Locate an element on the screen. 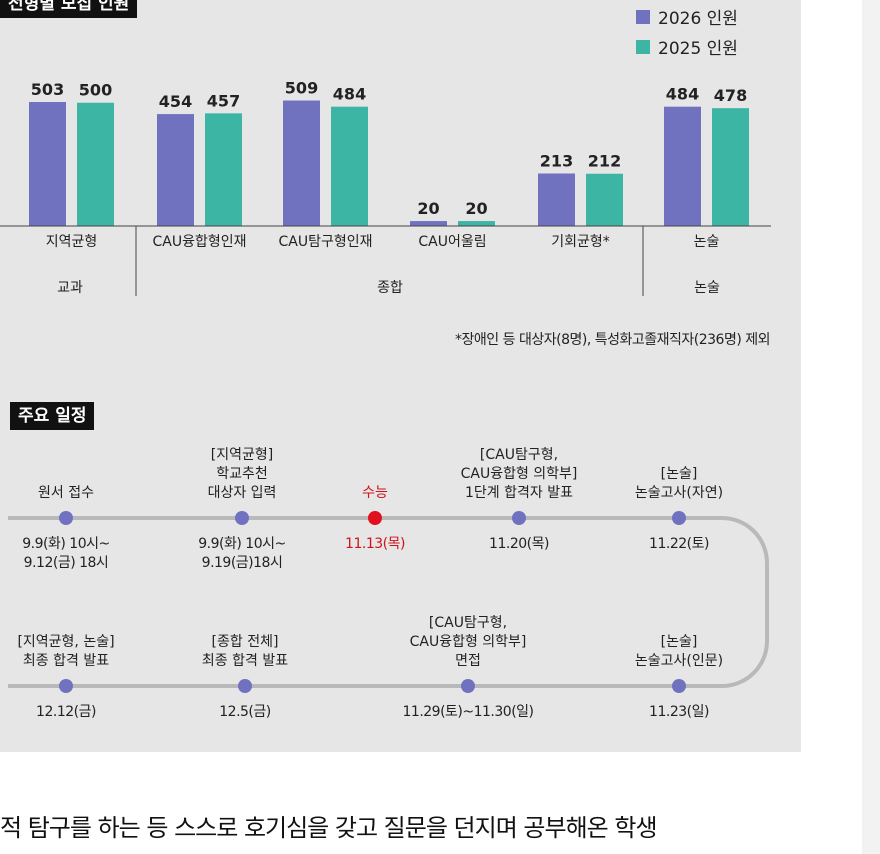 This screenshot has height=854, width=880. chart-title: 전형별 모집 인원 is located at coordinates (69, 9).